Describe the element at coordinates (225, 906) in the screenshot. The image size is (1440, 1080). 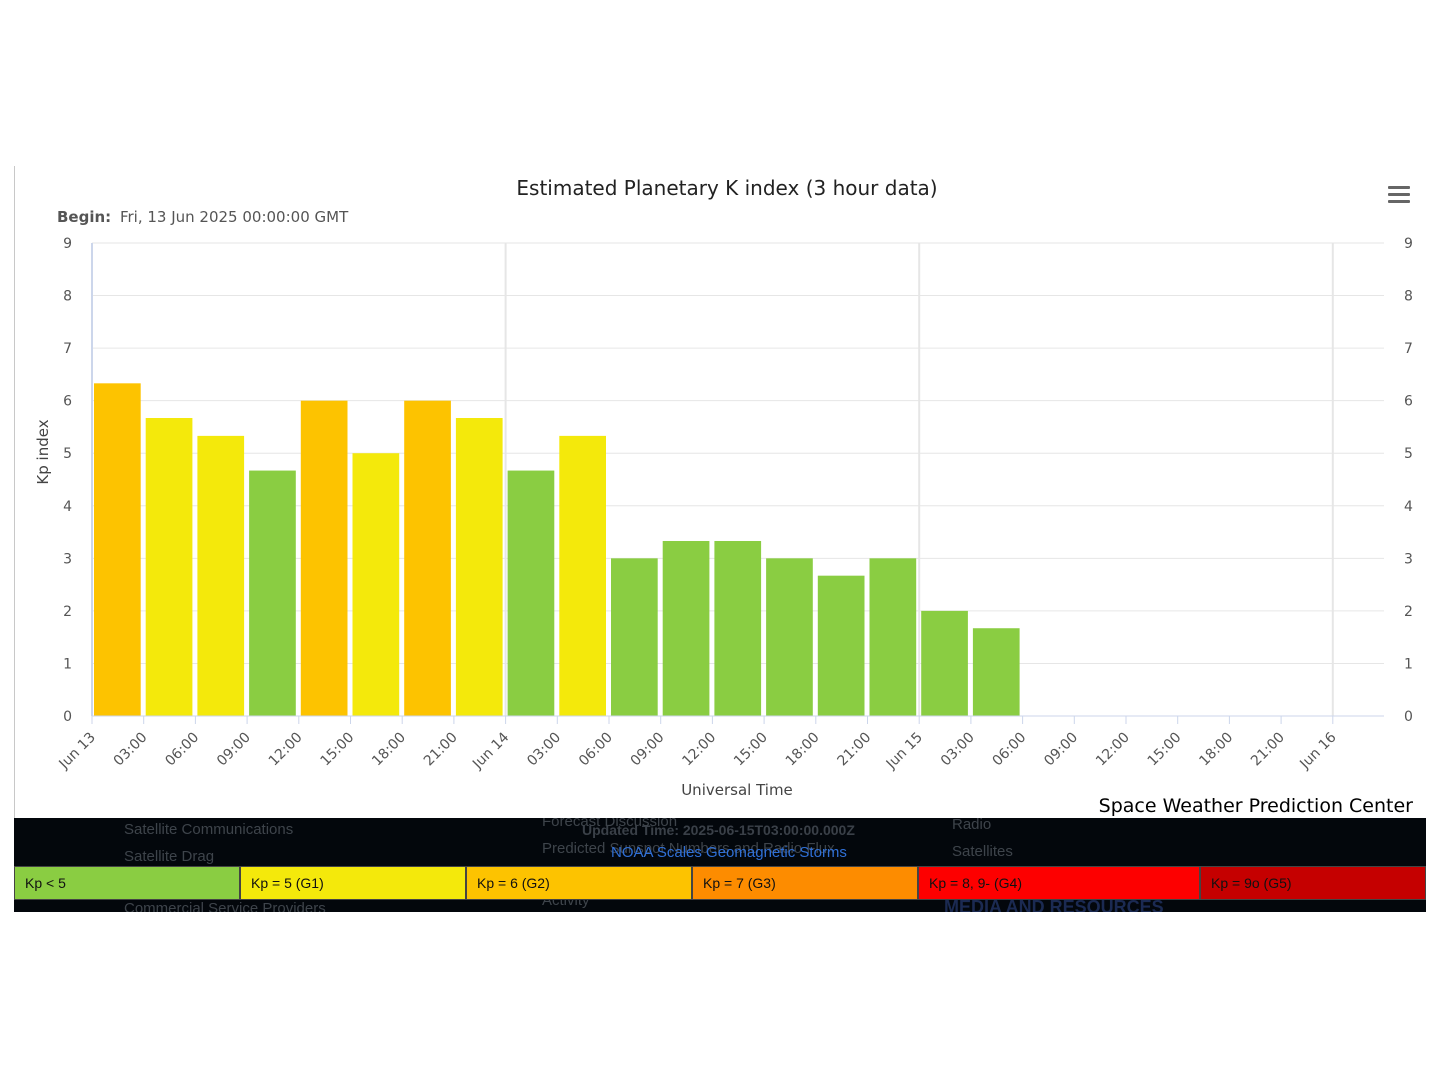
I see `ghost-link-commercial: Commercial Service Providers` at that location.